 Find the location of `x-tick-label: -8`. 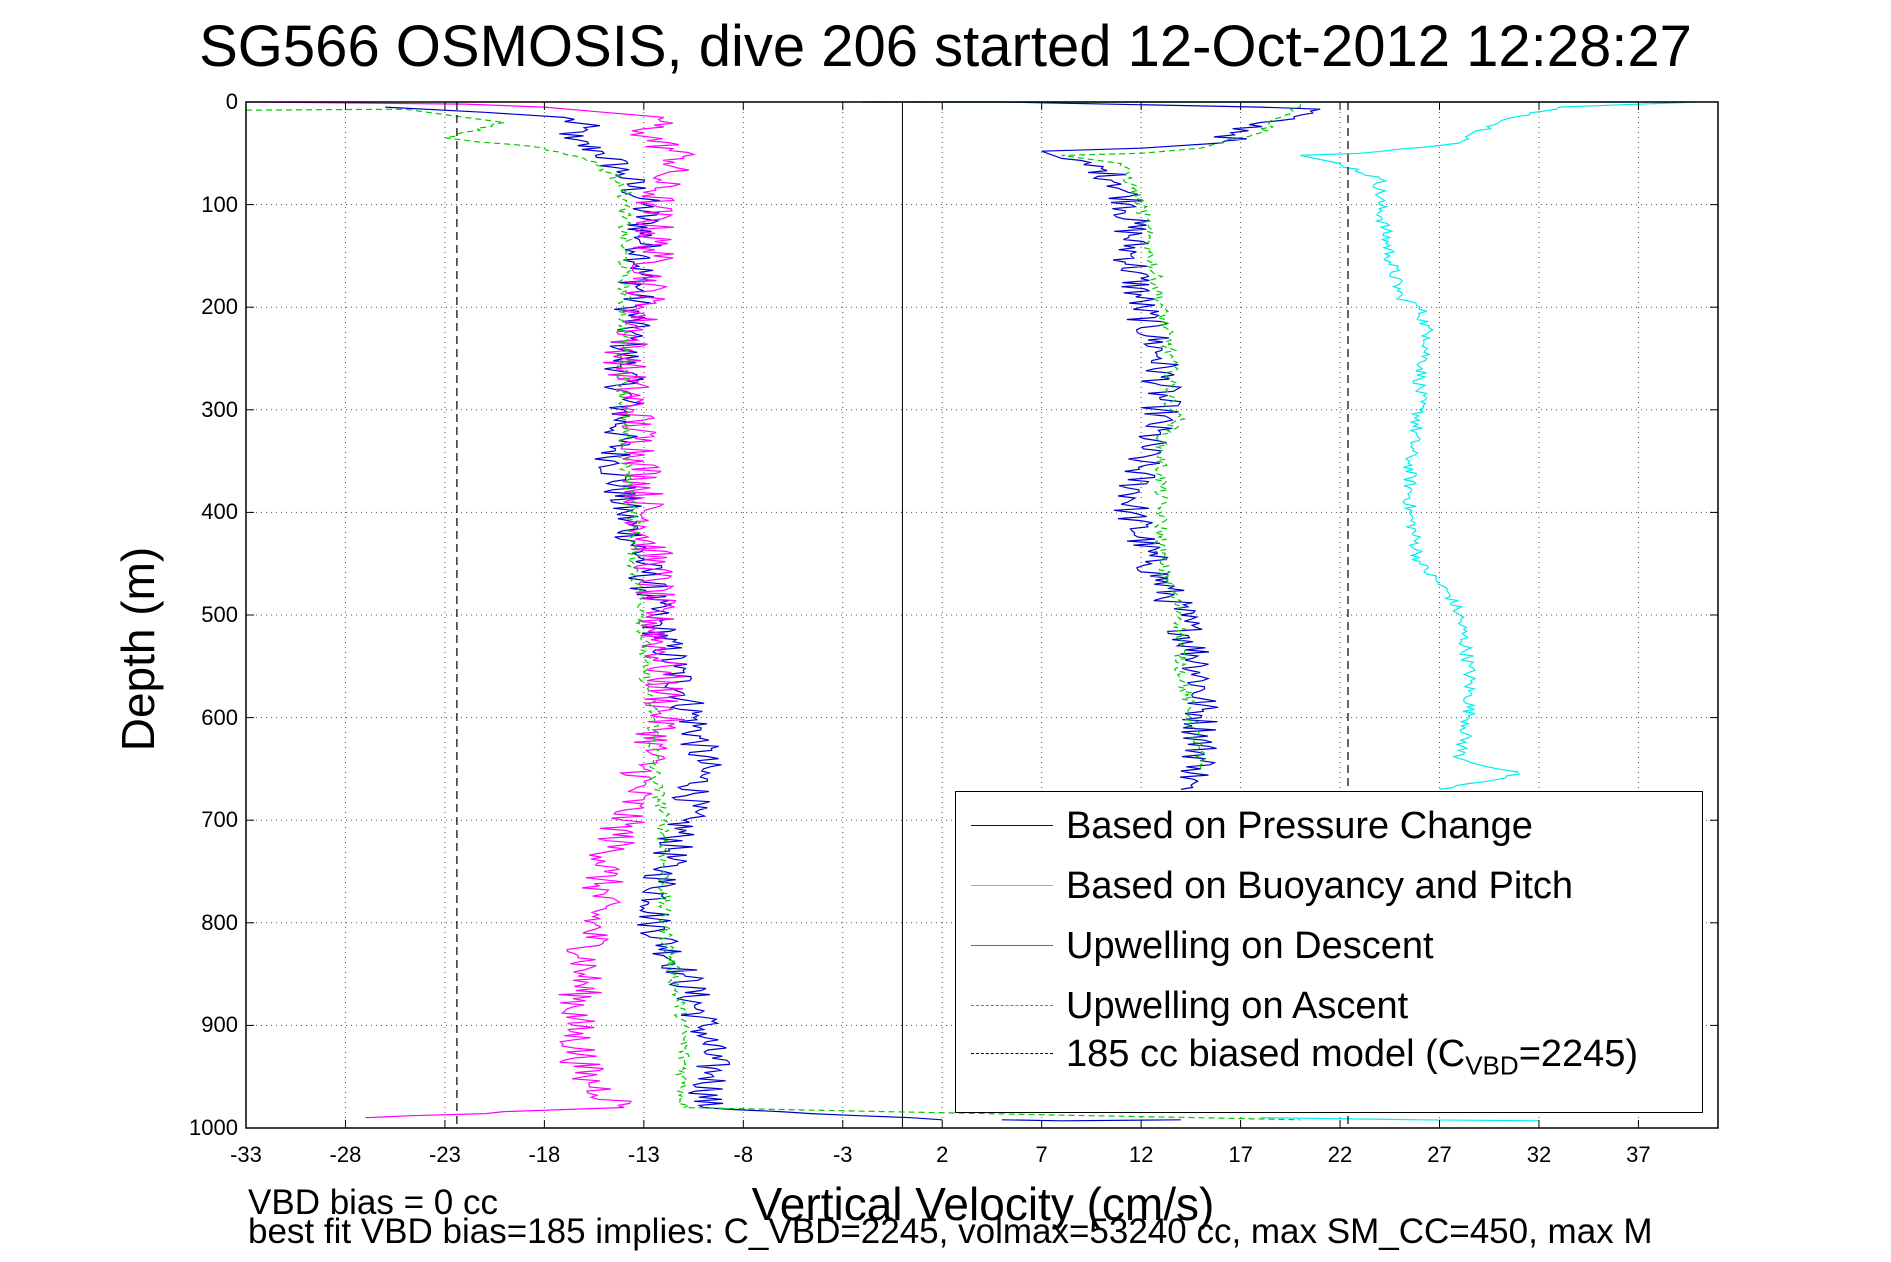

x-tick-label: -8 is located at coordinates (743, 1154).